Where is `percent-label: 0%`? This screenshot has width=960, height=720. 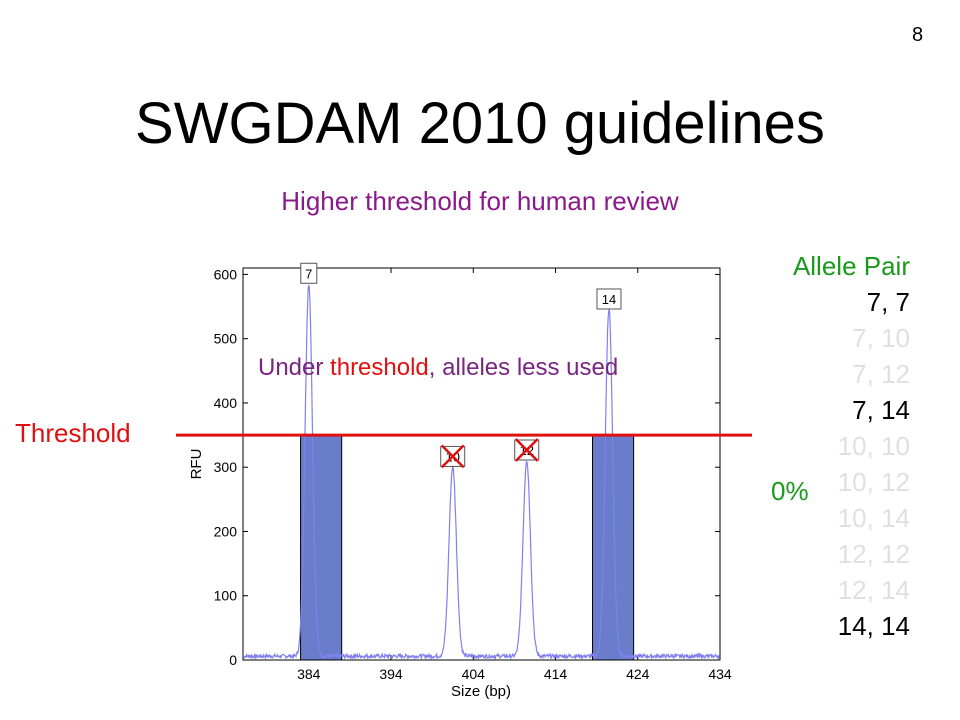
percent-label: 0% is located at coordinates (790, 491).